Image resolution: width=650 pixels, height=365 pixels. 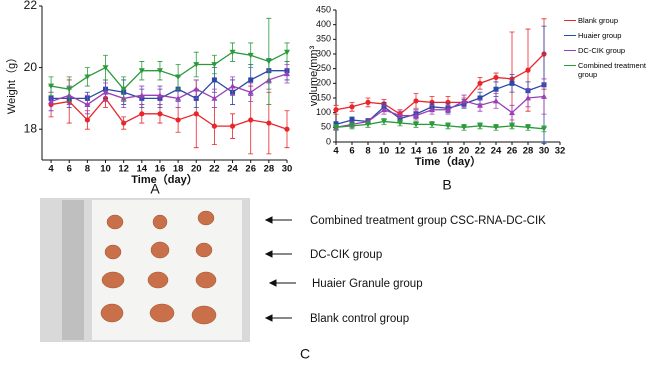 What do you see at coordinates (384, 151) in the screenshot?
I see `x-tick-label: 10` at bounding box center [384, 151].